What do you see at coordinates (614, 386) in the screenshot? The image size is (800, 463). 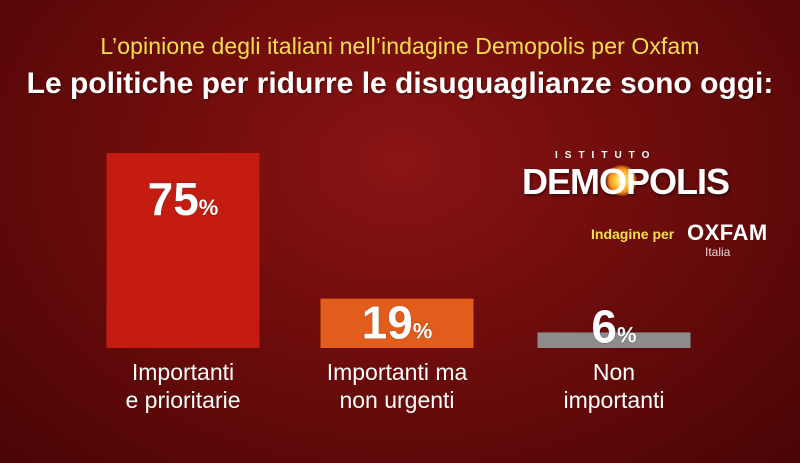 I see `category-label-3: Non importanti` at bounding box center [614, 386].